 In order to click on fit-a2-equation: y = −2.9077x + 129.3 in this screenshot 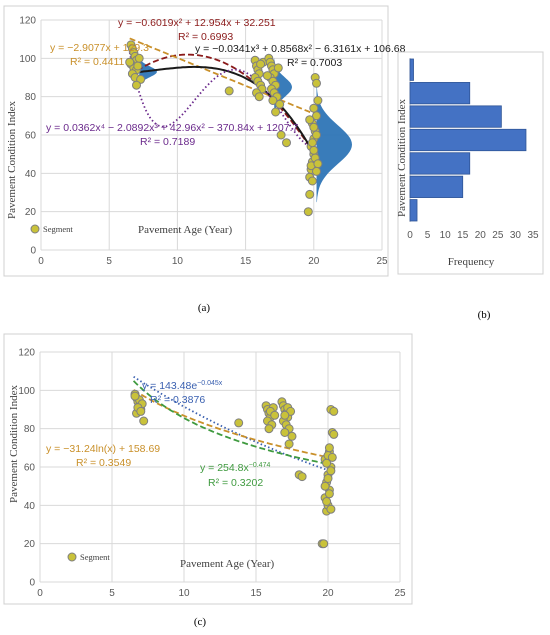, I will do `click(99, 48)`.